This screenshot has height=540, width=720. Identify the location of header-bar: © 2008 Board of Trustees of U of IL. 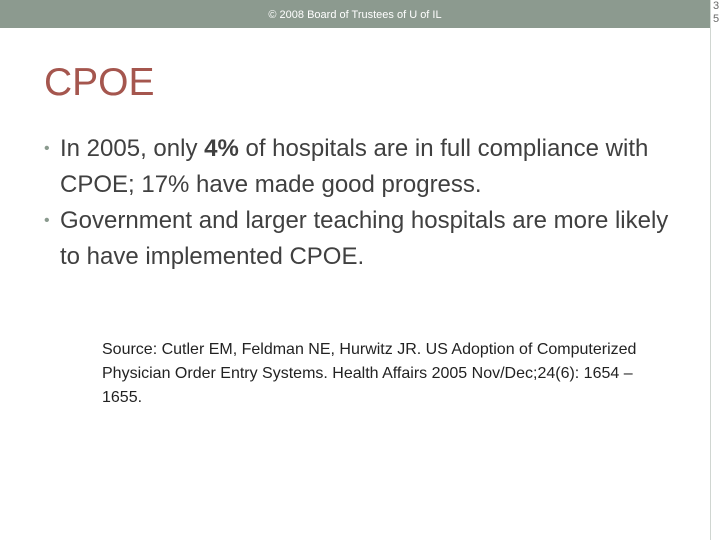
(355, 14).